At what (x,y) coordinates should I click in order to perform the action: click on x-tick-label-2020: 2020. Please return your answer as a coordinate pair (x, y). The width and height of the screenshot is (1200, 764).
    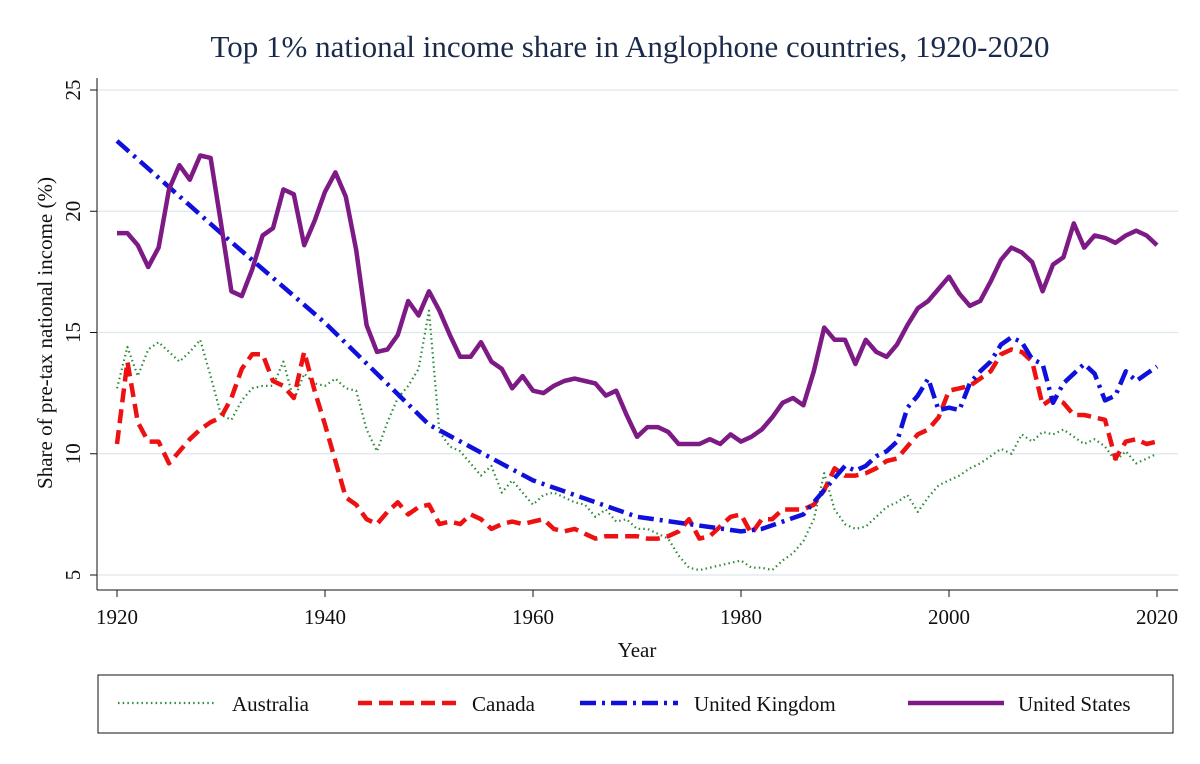
    Looking at the image, I should click on (1157, 617).